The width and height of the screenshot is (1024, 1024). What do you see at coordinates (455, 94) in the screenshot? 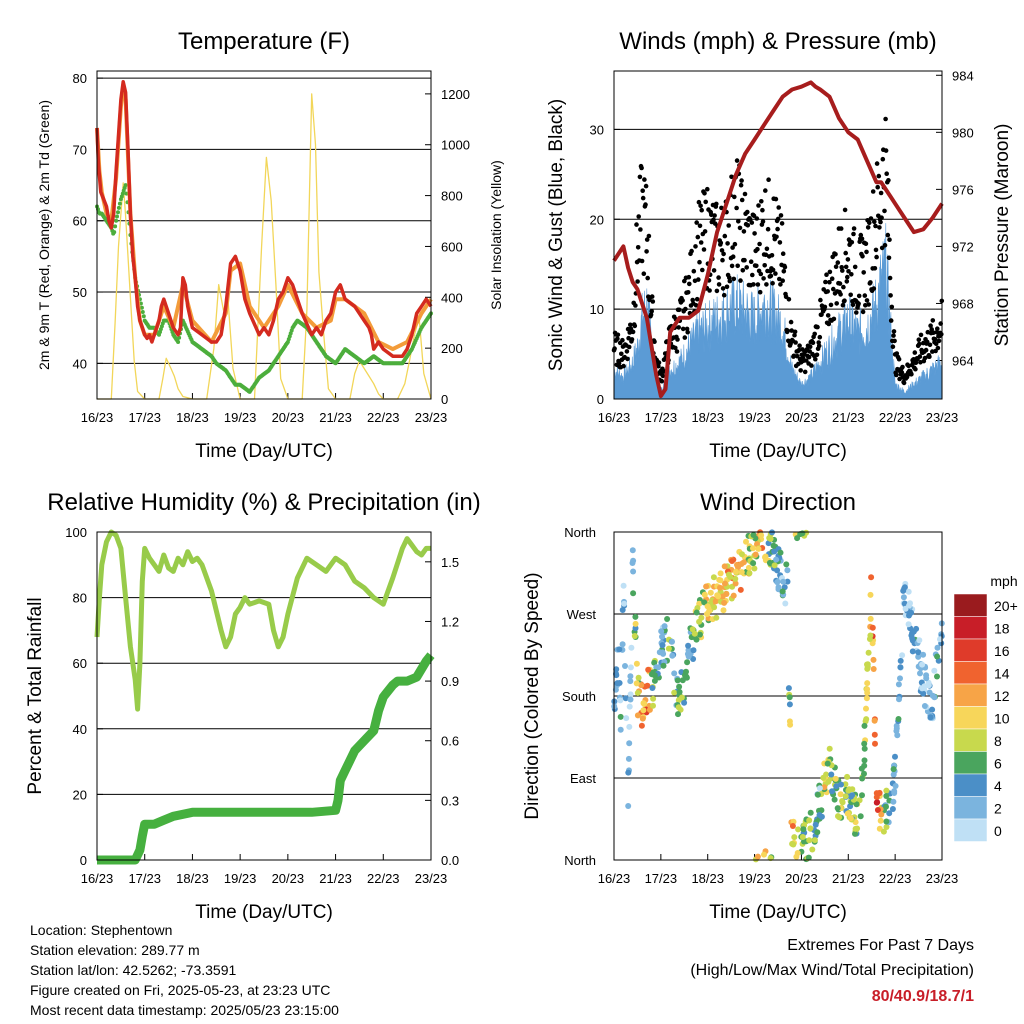
I see `y2-tick-label: 1200` at bounding box center [455, 94].